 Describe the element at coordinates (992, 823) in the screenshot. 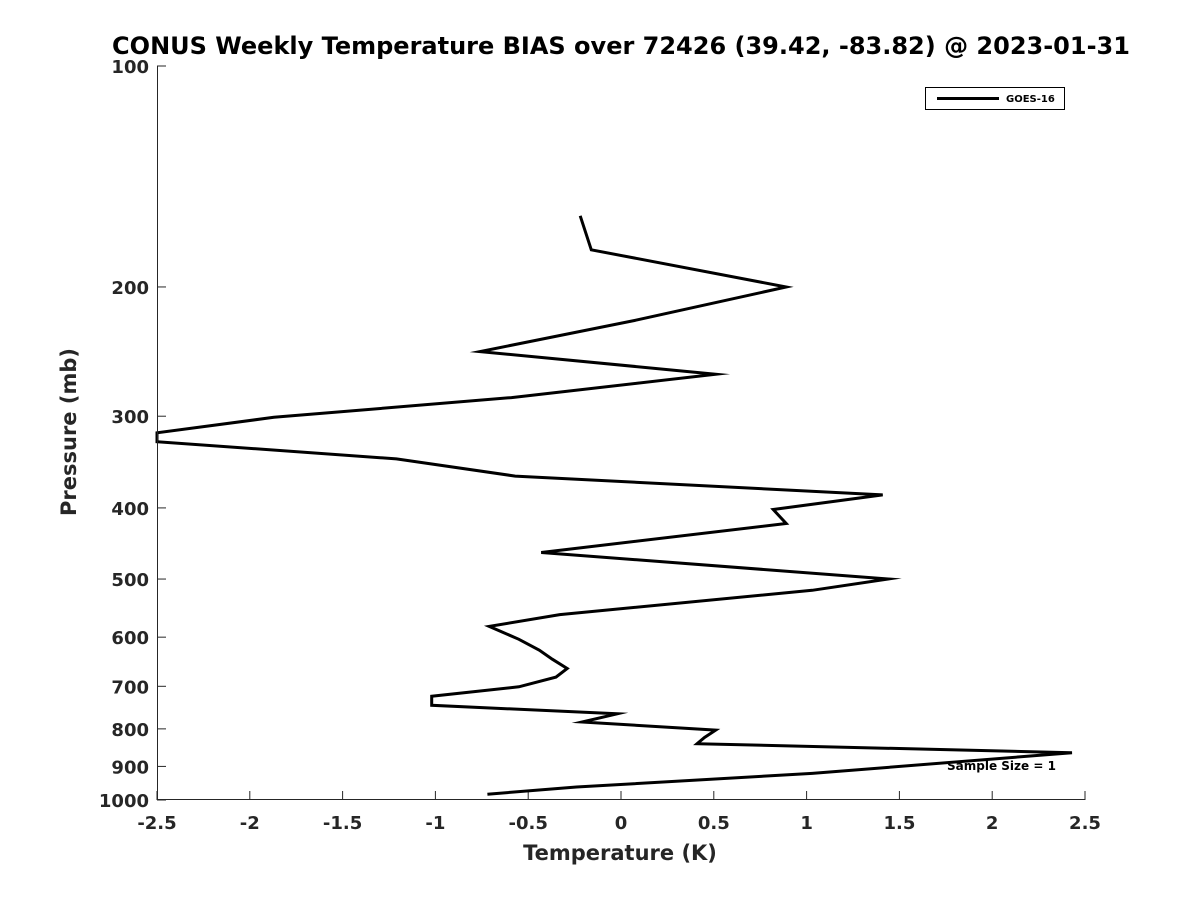

I see `x-tick-label: 2` at that location.